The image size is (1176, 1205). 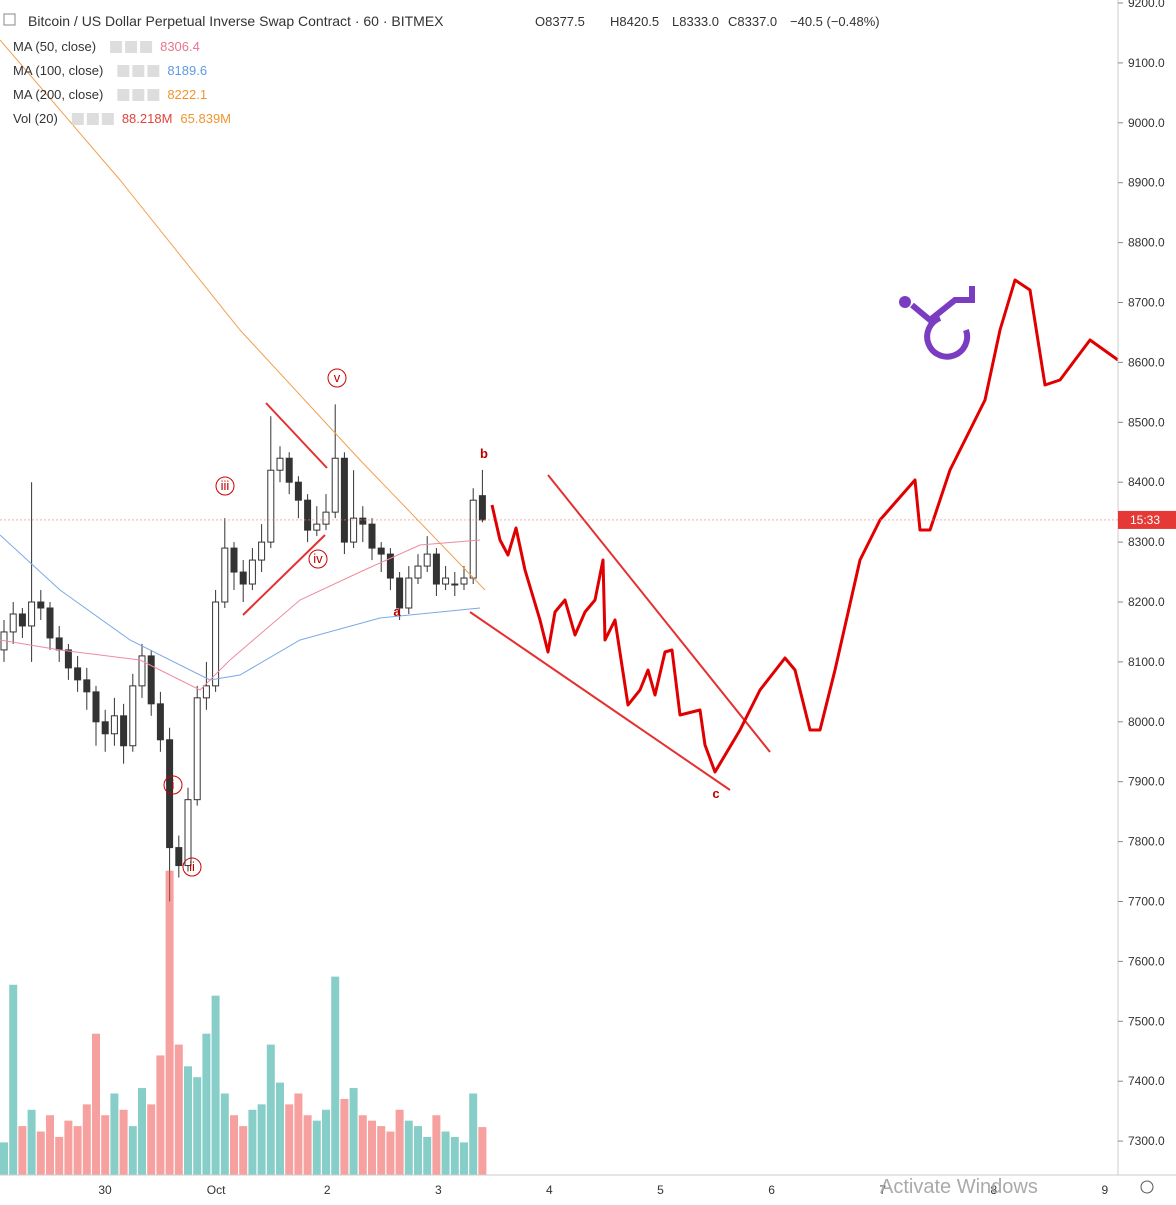 What do you see at coordinates (1146, 1081) in the screenshot?
I see `price-tick-label: 7400.0` at bounding box center [1146, 1081].